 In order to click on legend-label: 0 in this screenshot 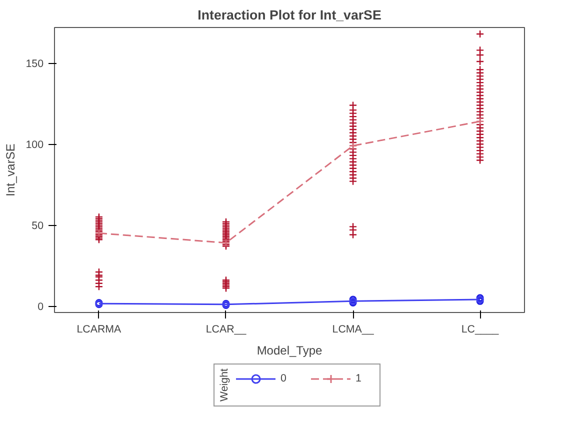, I will do `click(284, 378)`.